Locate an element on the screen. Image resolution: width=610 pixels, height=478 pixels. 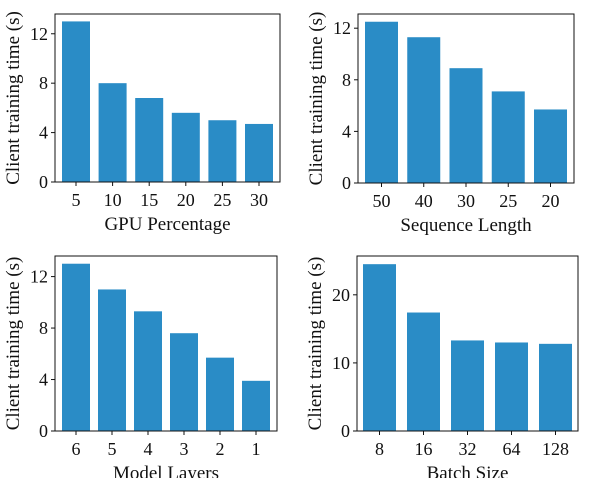
x-axis-label: Sequence Length is located at coordinates (466, 225).